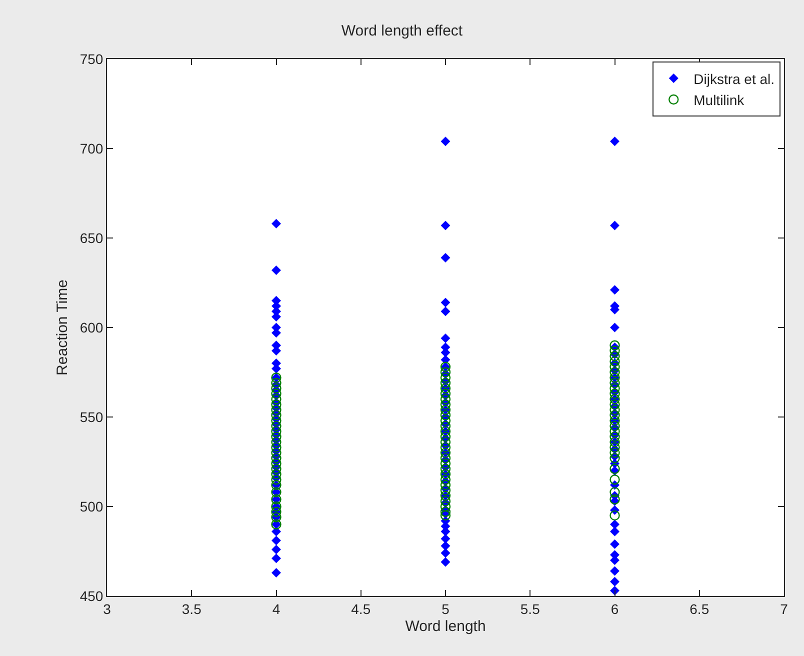 This screenshot has width=804, height=656. I want to click on x-tick-label: 3.5, so click(192, 608).